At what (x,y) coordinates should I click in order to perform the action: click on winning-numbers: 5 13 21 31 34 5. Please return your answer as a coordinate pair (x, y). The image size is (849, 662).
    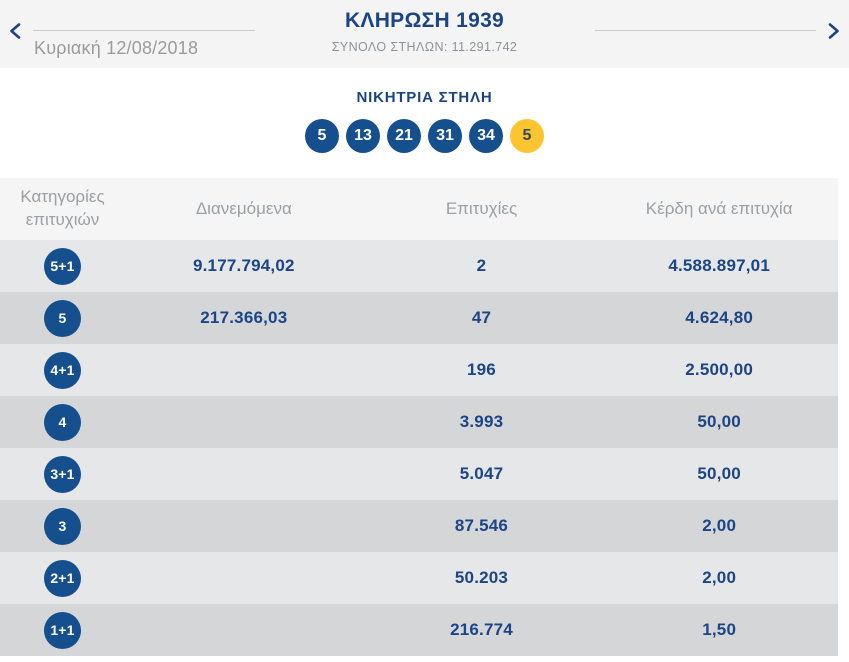
    Looking at the image, I should click on (424, 136).